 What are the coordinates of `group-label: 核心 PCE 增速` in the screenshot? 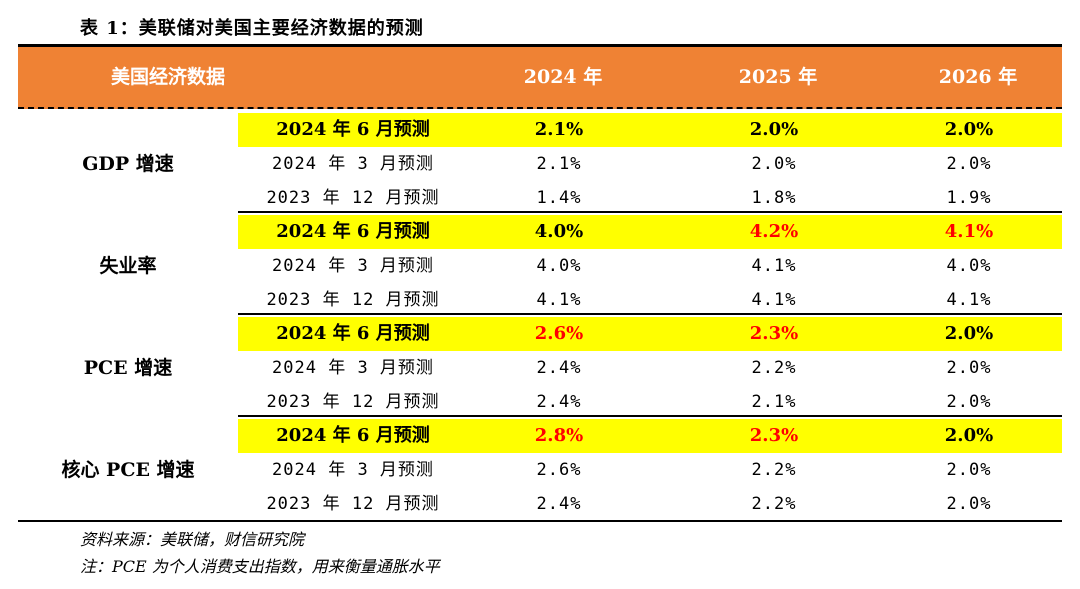 It's located at (128, 470).